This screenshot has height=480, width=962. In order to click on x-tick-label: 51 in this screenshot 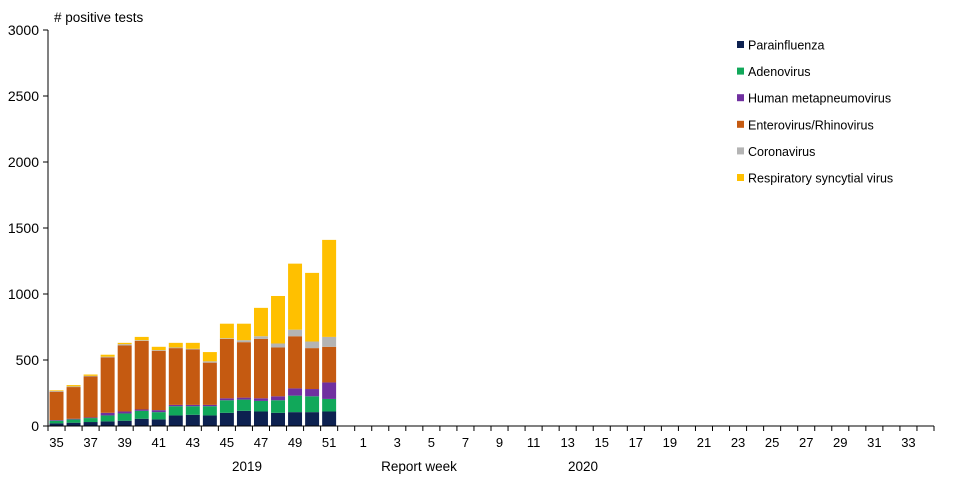, I will do `click(329, 442)`.